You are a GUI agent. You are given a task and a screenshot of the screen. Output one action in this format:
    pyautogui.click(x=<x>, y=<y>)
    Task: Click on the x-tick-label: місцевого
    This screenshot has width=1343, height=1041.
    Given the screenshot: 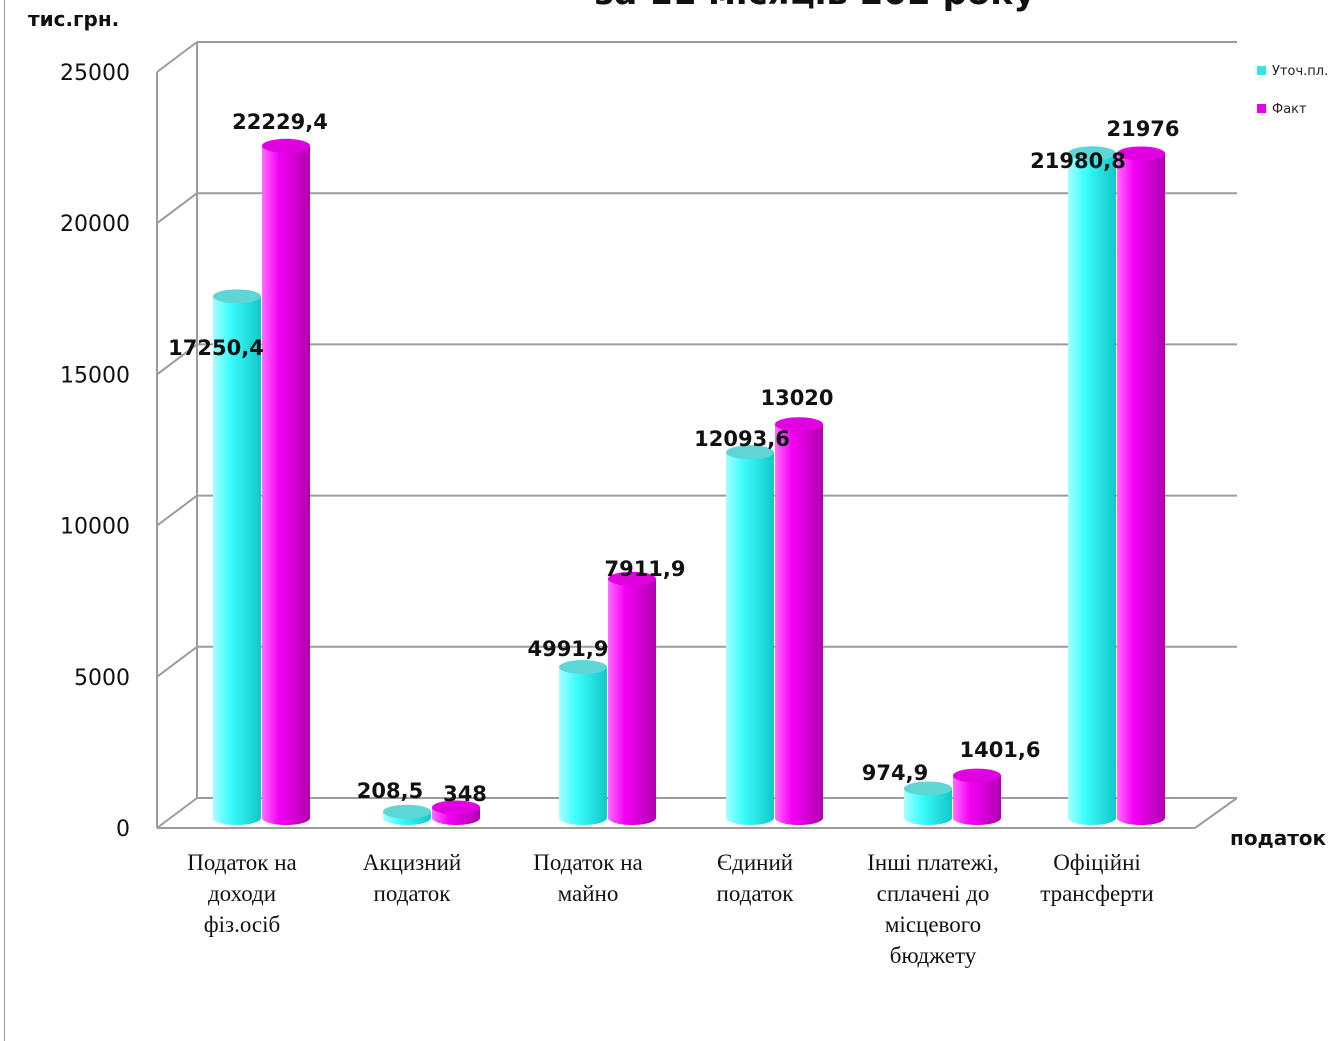 What is the action you would take?
    pyautogui.click(x=933, y=924)
    